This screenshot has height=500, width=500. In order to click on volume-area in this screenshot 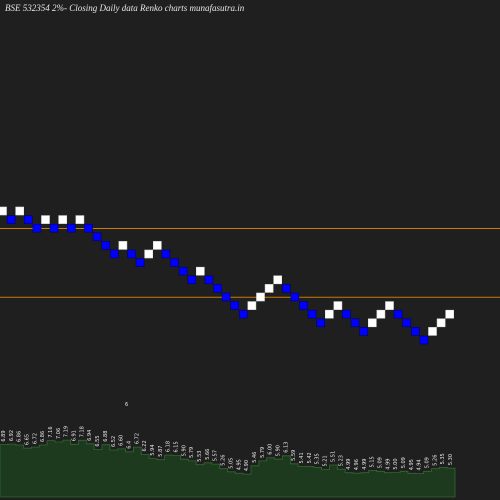, I will do `click(228, 468)`.